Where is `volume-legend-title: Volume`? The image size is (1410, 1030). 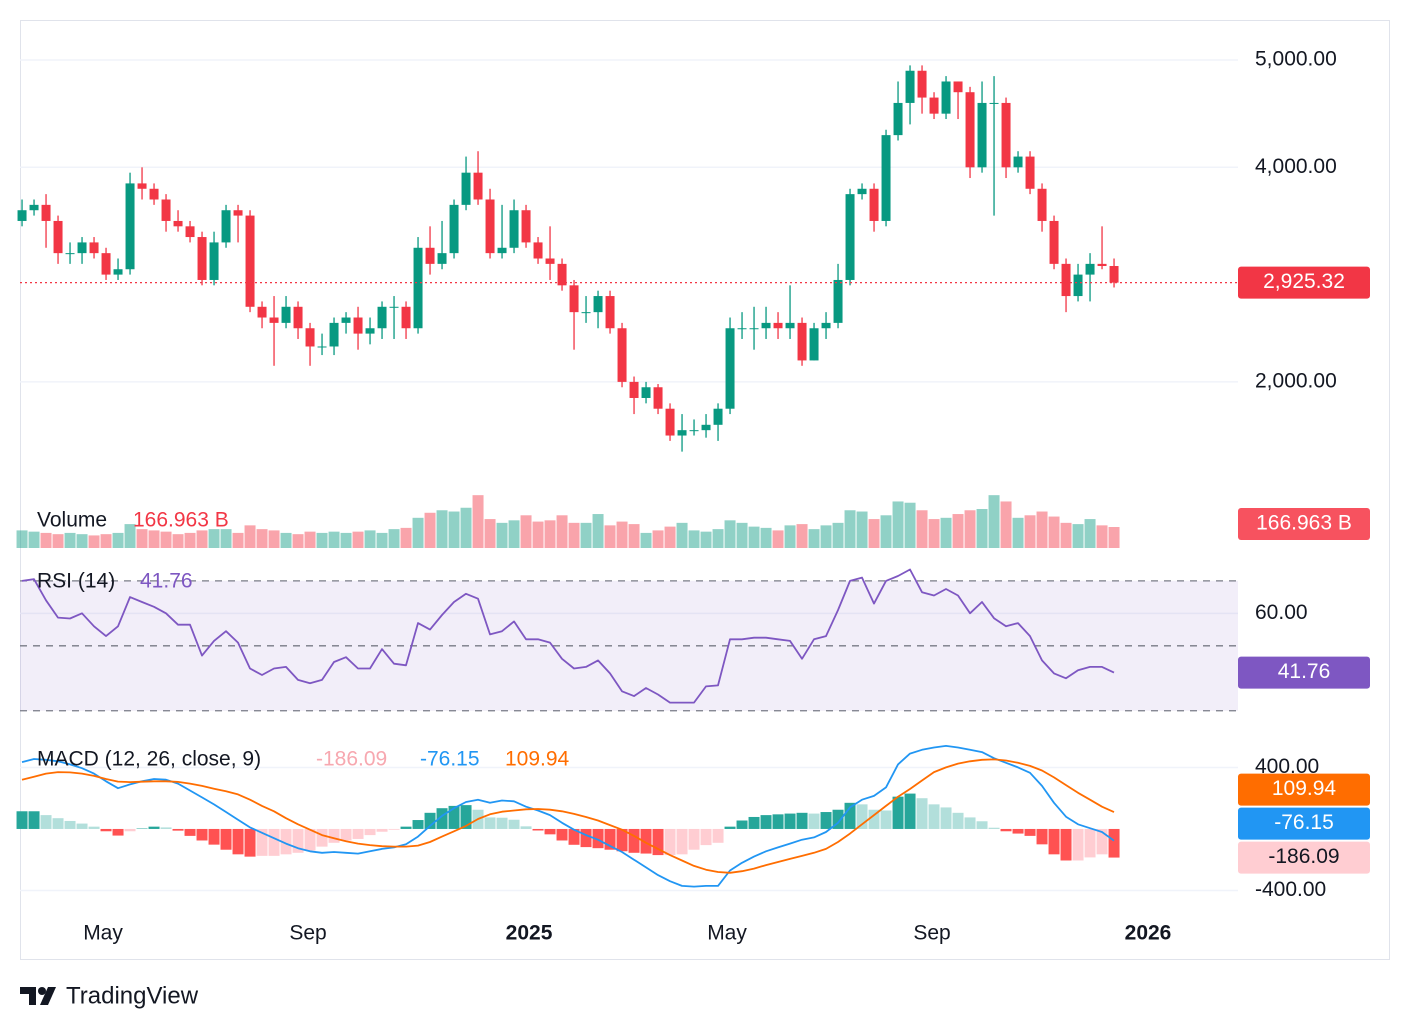 volume-legend-title: Volume is located at coordinates (72, 520).